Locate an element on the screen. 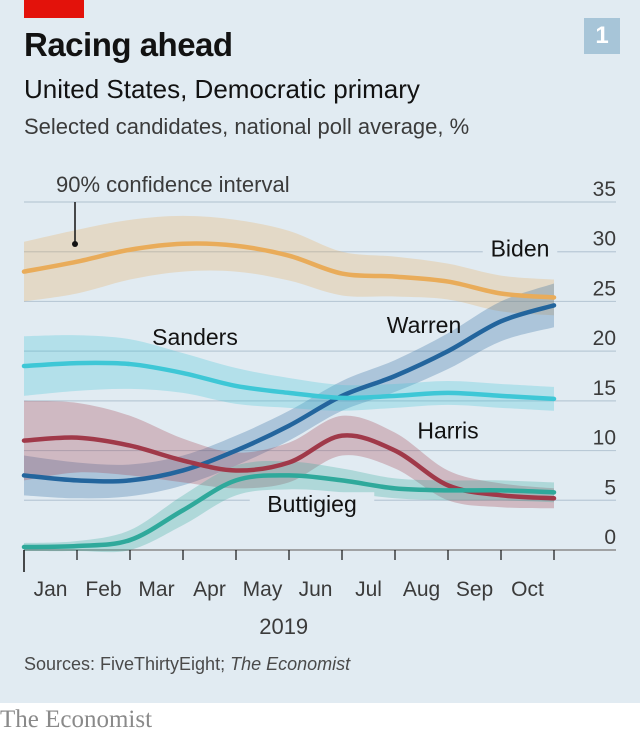 The width and height of the screenshot is (640, 738). y-axis: 0 5 10 15 20 25 30 35 is located at coordinates (604, 363).